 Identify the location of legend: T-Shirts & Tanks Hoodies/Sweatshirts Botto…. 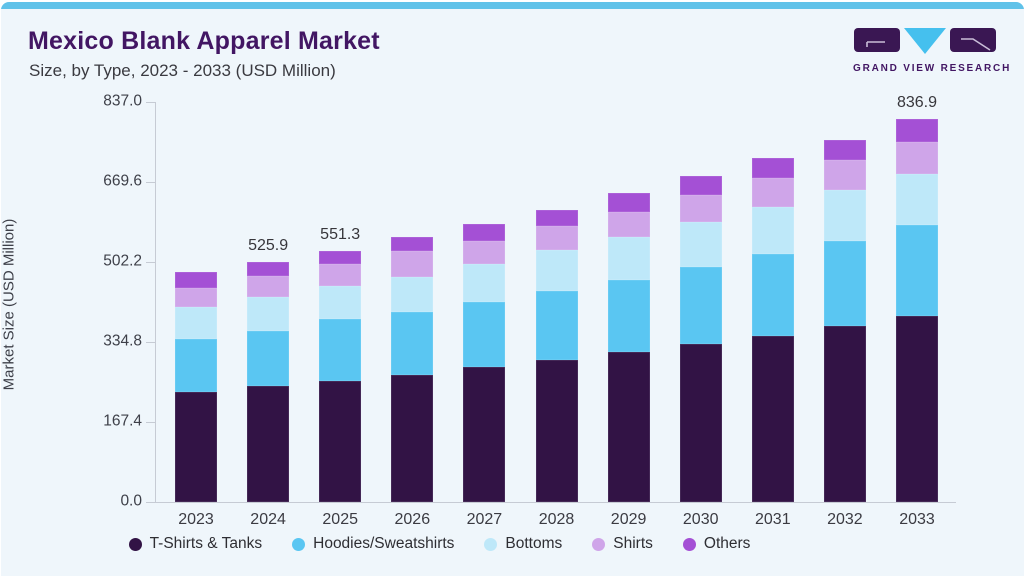
(476, 544).